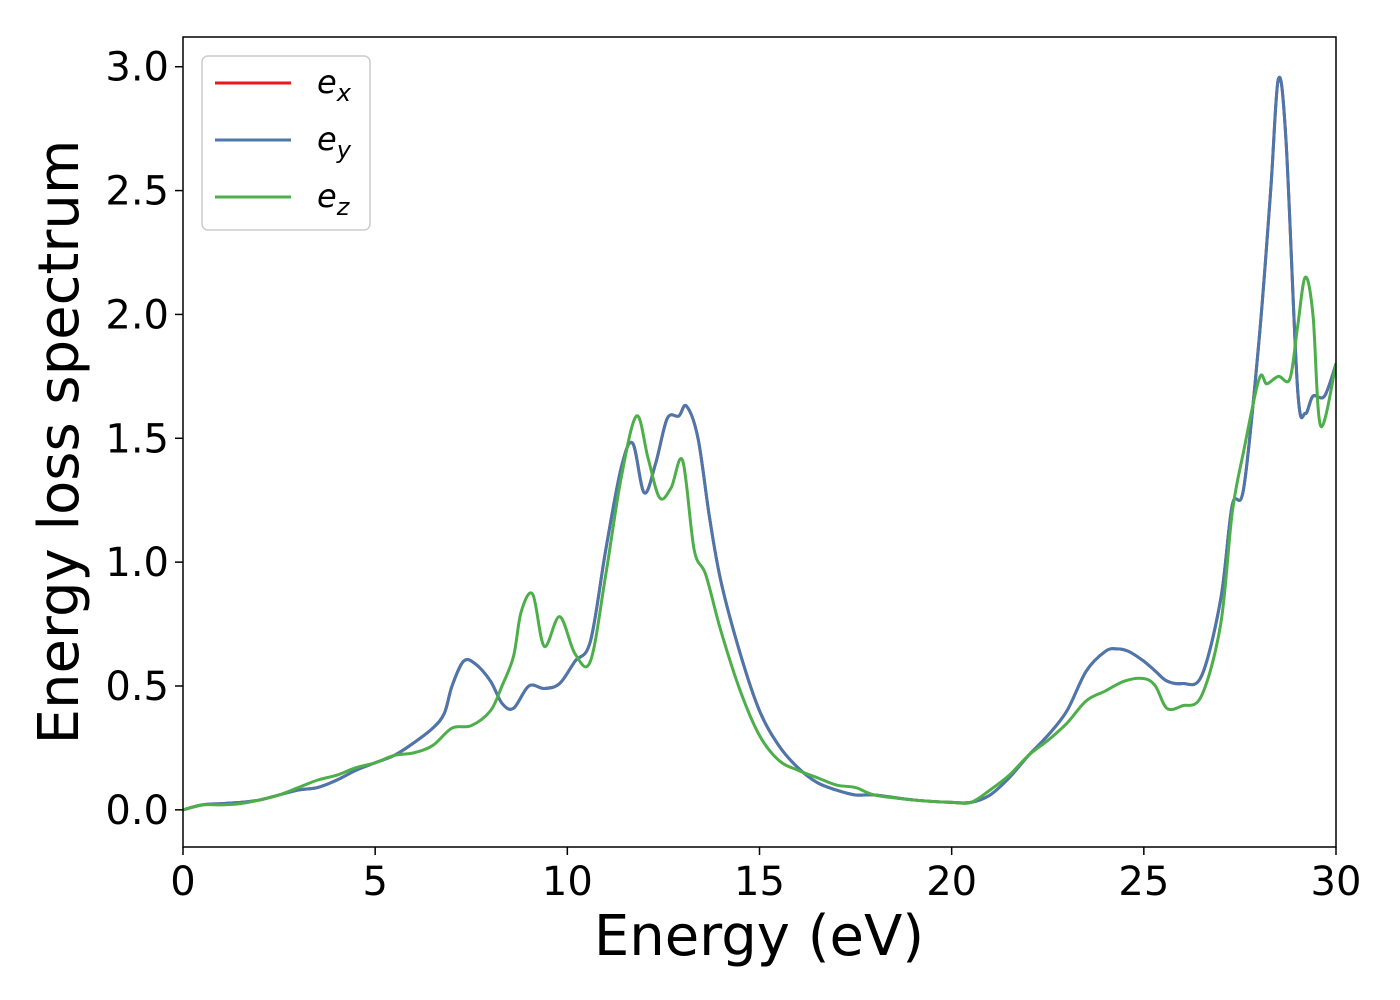 Image resolution: width=1400 pixels, height=1000 pixels. I want to click on x-tick-label: 5, so click(374, 882).